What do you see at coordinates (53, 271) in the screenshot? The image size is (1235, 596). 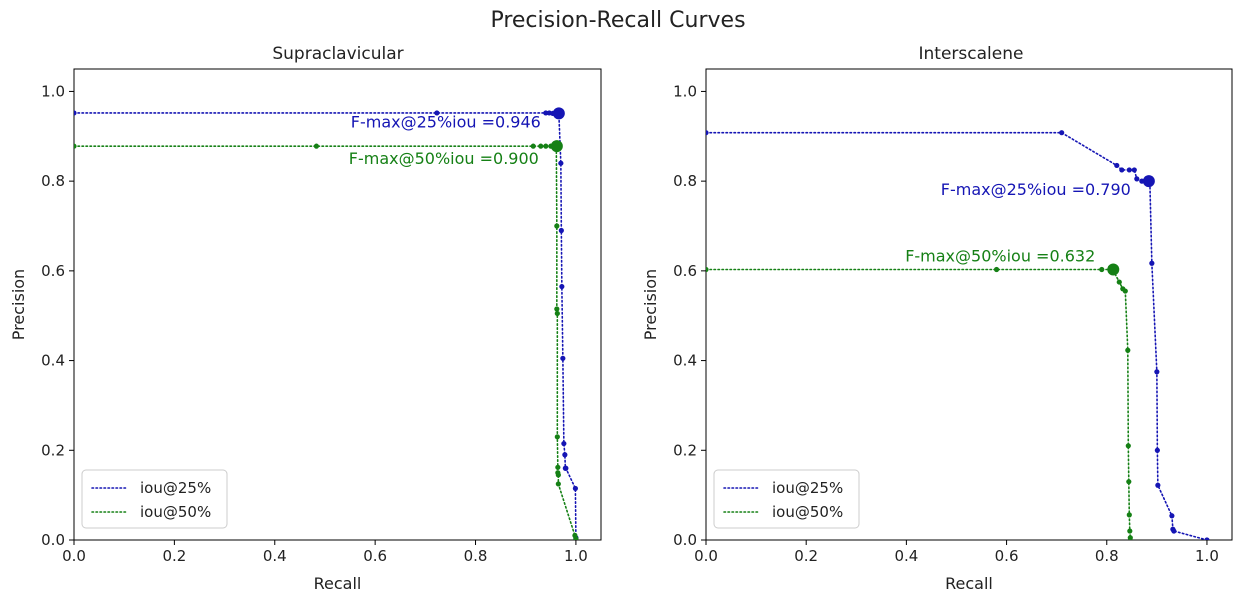 I see `y-tick-label: 0.6` at bounding box center [53, 271].